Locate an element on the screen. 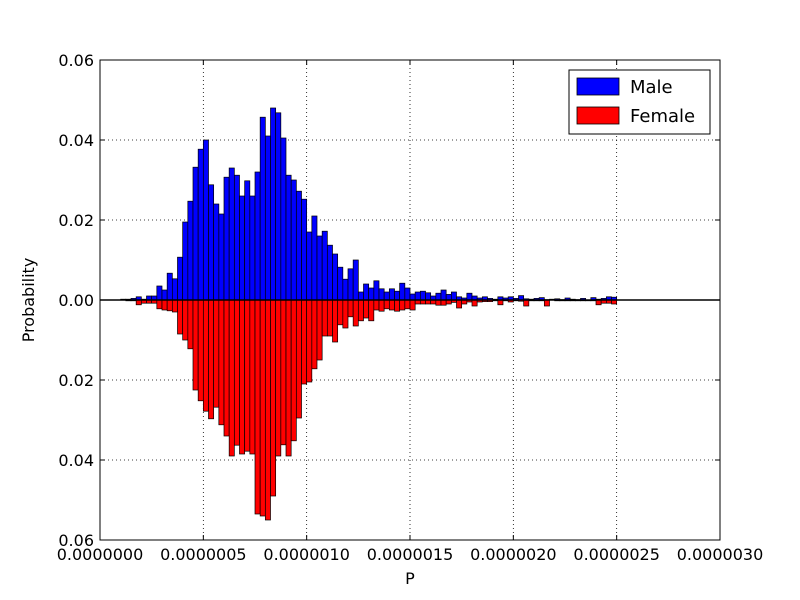 The height and width of the screenshot is (600, 800). x-tick-label: 0.0000005 is located at coordinates (203, 554).